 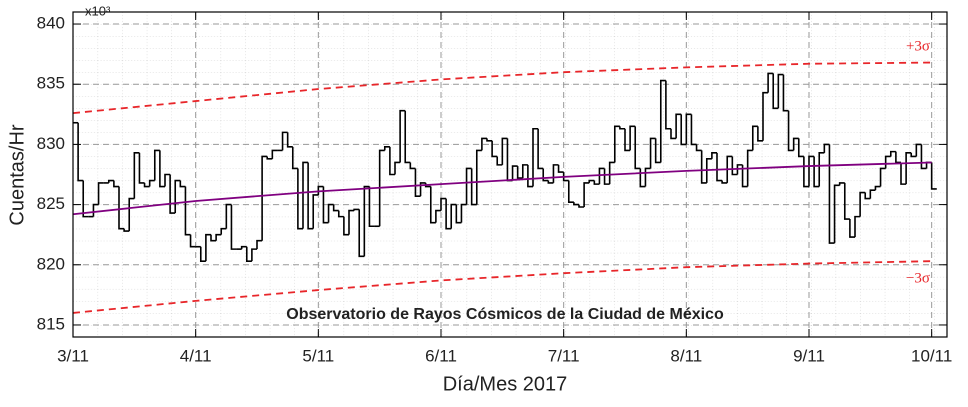 What do you see at coordinates (502, 188) in the screenshot?
I see `trend-line` at bounding box center [502, 188].